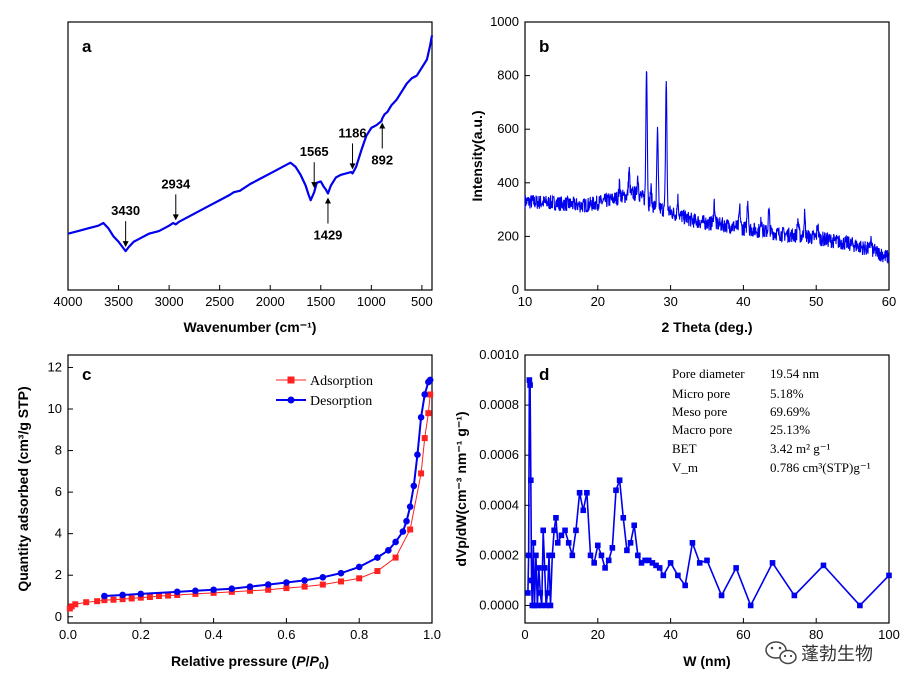 This screenshot has width=916, height=692. Describe the element at coordinates (68, 301) in the screenshot. I see `panel-a-xtick-label: 4000` at that location.